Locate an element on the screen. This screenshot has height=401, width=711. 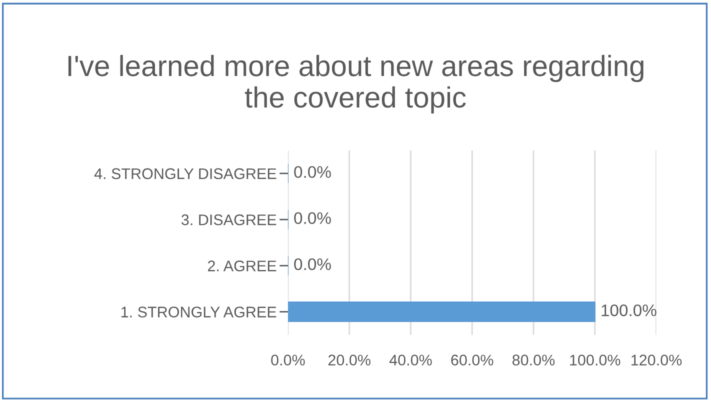
y-tick-label: 2. AGREE is located at coordinates (242, 266).